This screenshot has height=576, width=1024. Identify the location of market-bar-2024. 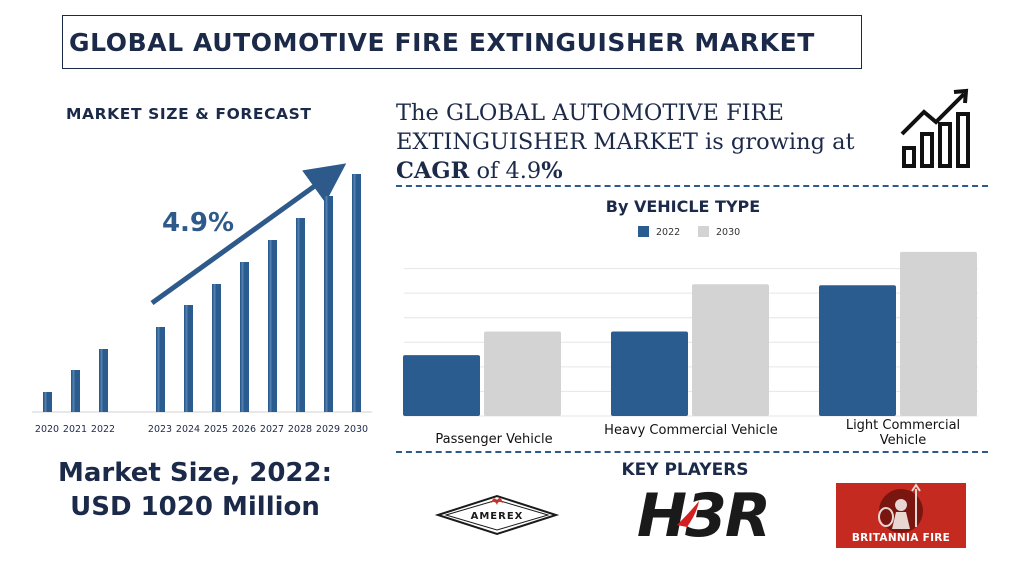
(188, 358).